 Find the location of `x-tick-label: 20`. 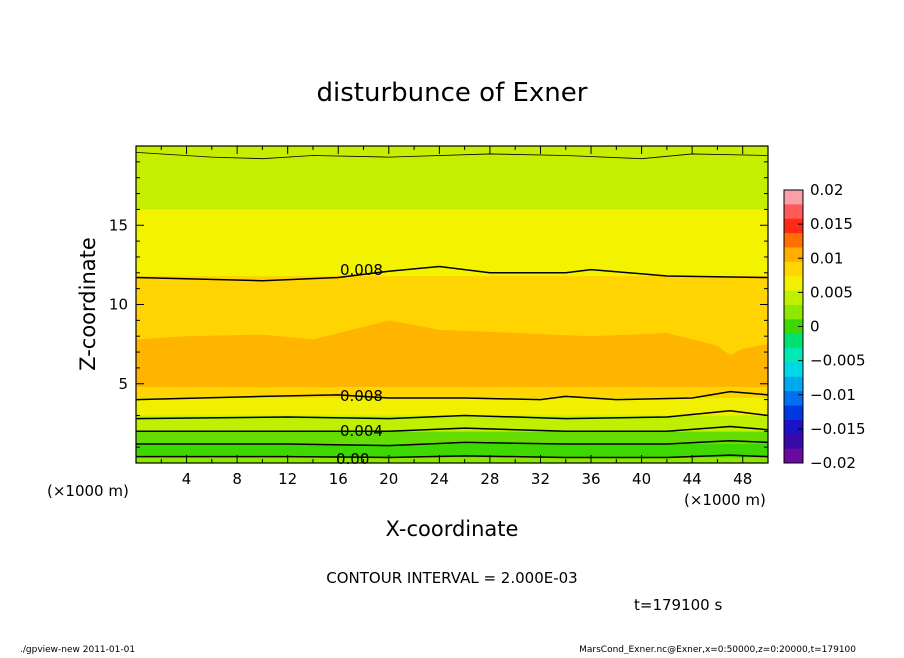

x-tick-label: 20 is located at coordinates (388, 479).